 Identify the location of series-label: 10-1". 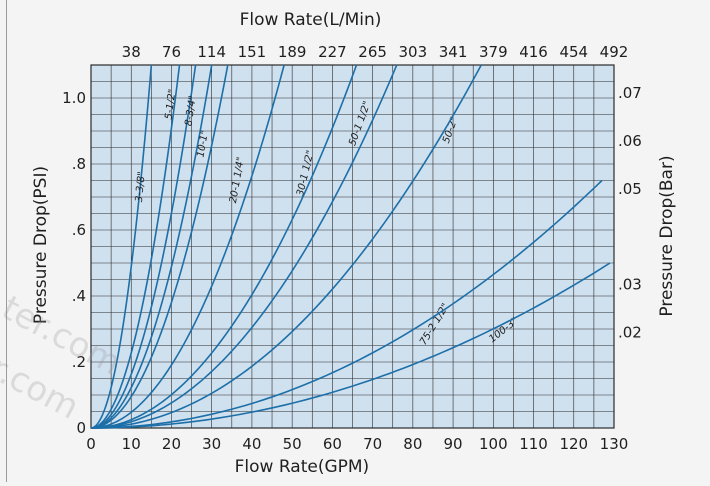
(203, 143).